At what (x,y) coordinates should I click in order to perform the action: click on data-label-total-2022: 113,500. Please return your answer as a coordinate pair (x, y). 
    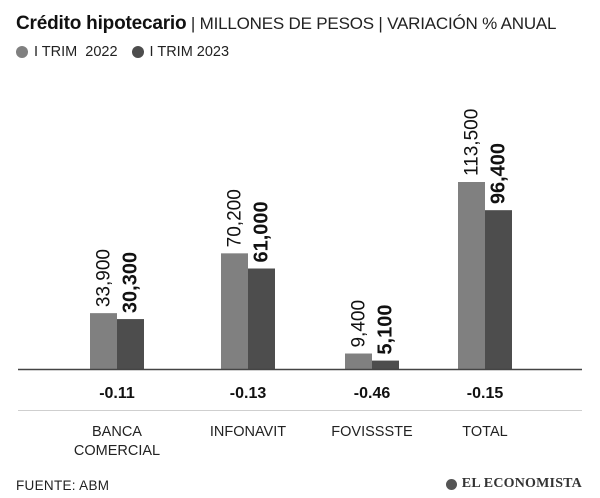
    Looking at the image, I should click on (472, 142).